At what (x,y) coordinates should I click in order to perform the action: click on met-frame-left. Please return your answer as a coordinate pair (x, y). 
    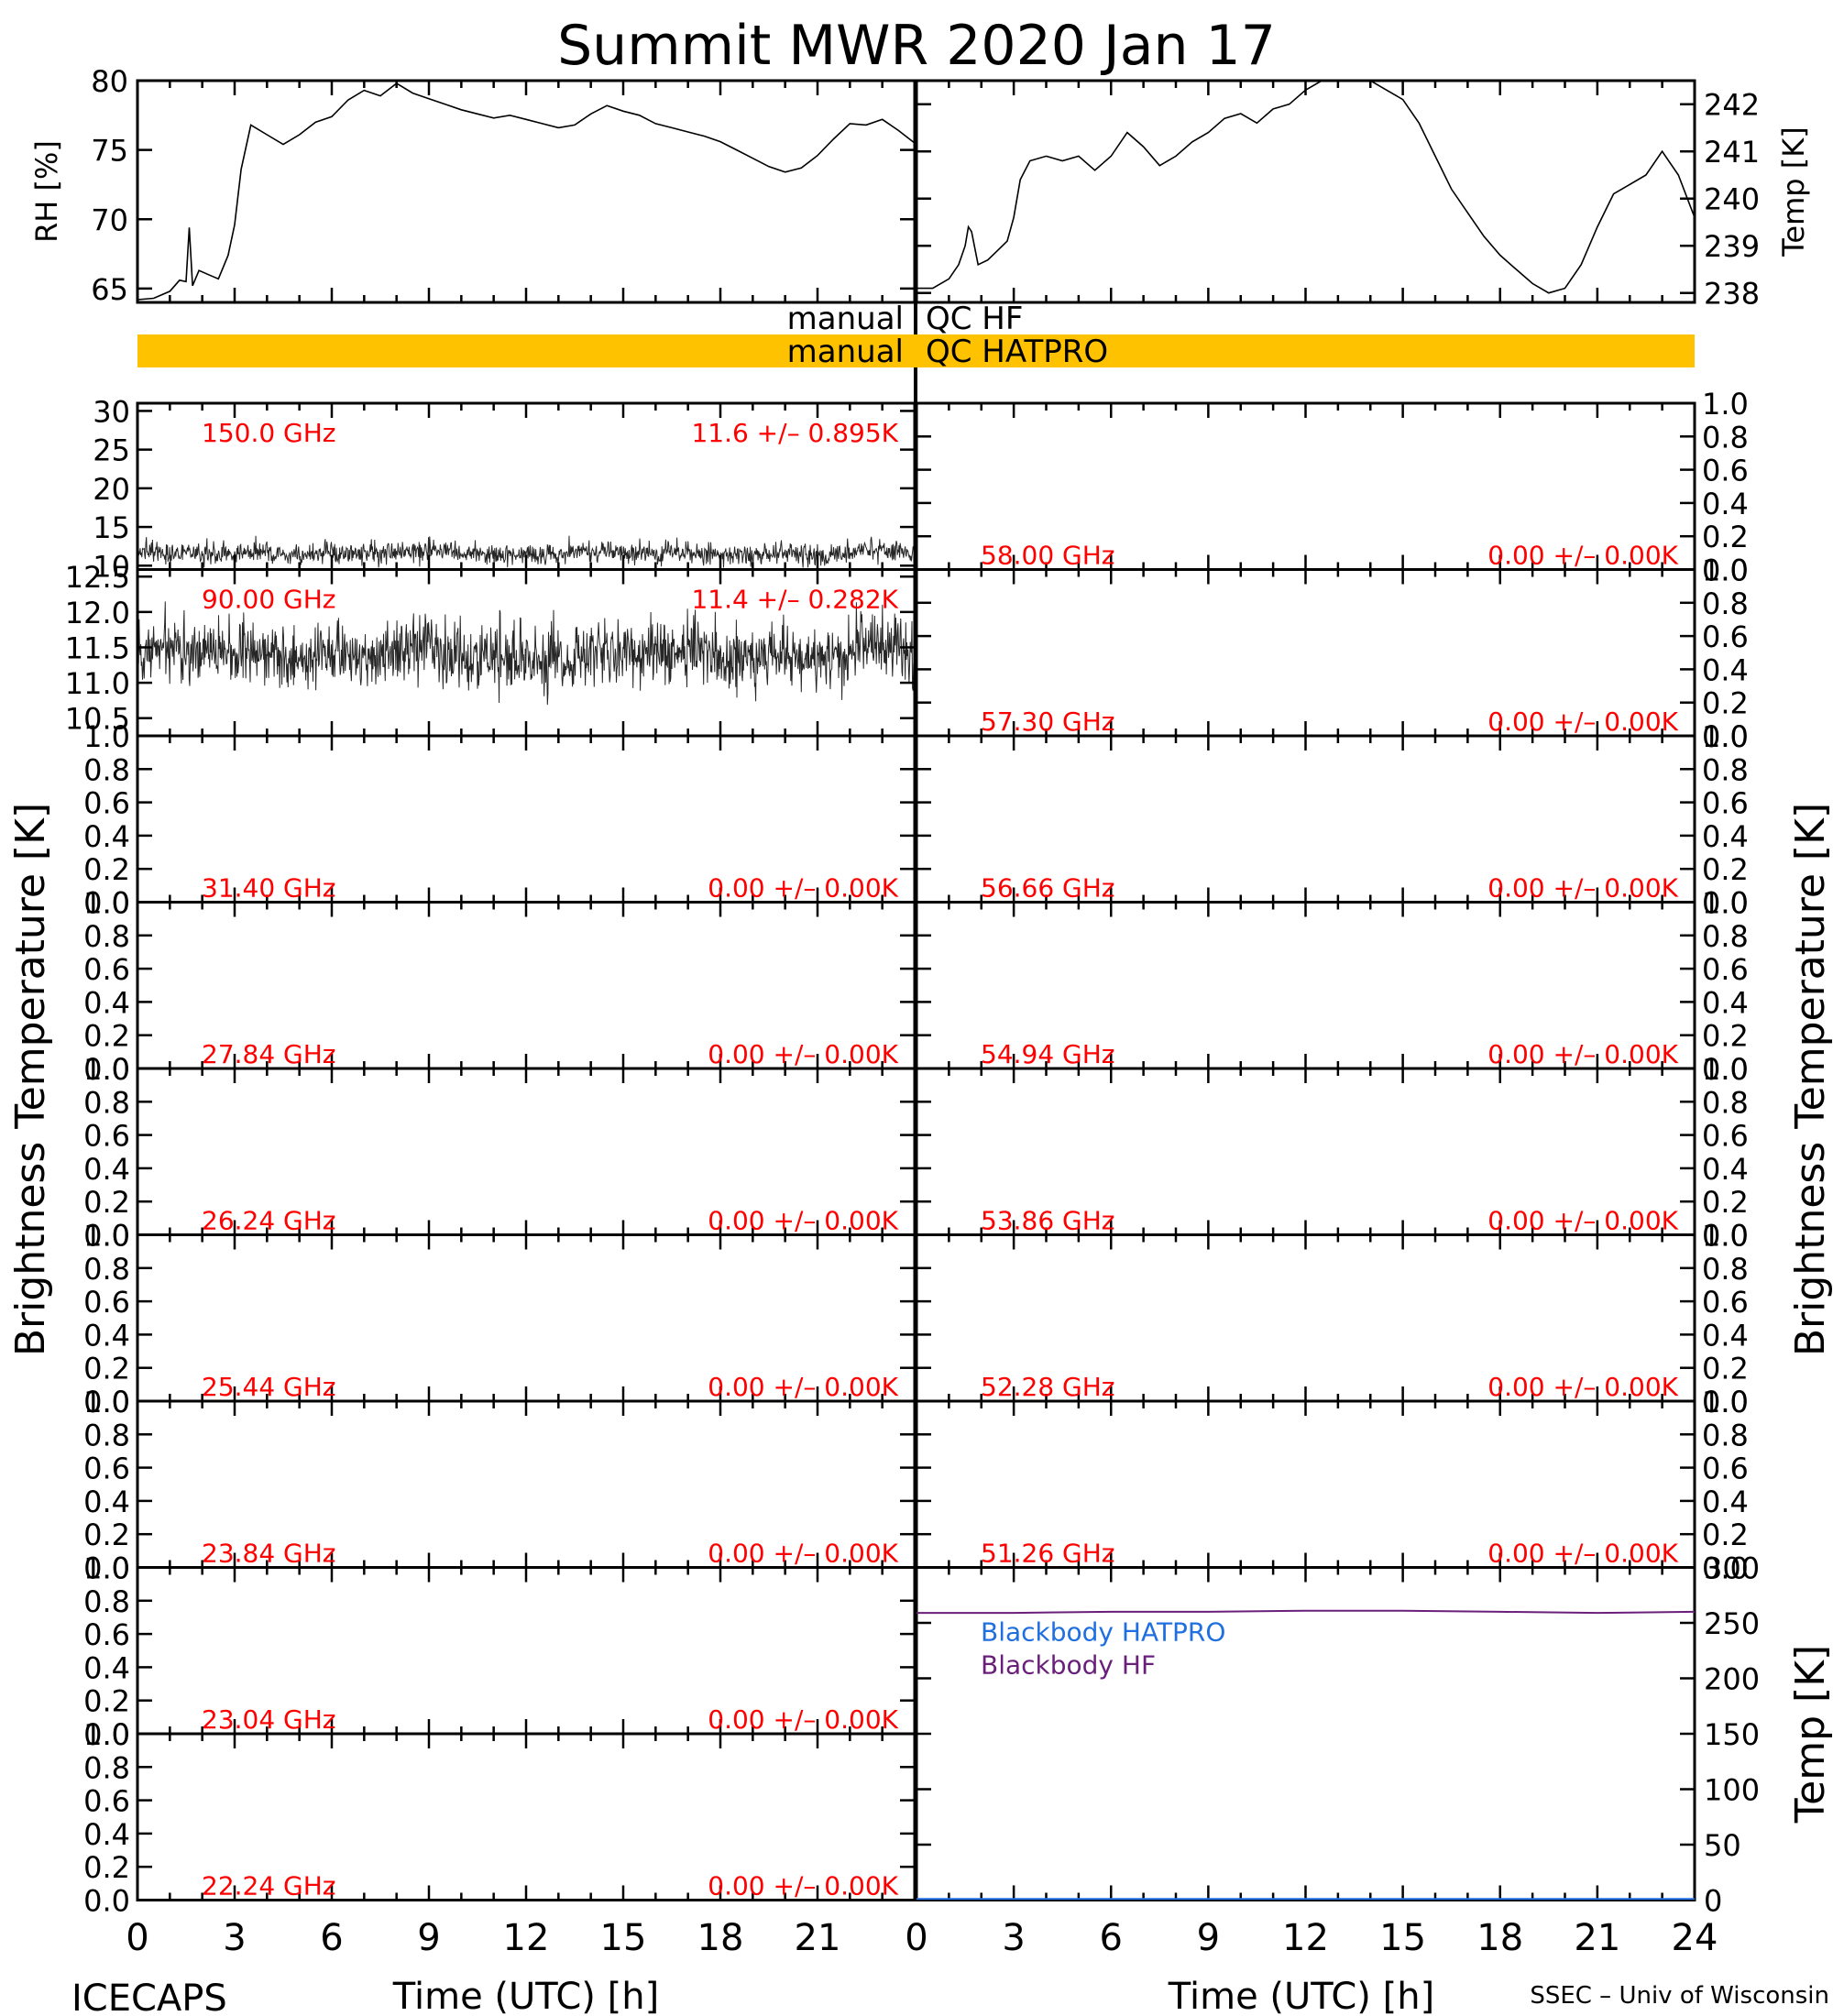
    Looking at the image, I should click on (526, 191).